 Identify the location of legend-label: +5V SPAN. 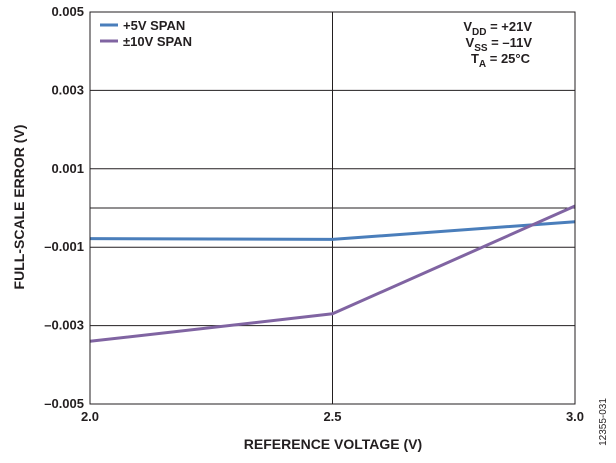
(154, 25).